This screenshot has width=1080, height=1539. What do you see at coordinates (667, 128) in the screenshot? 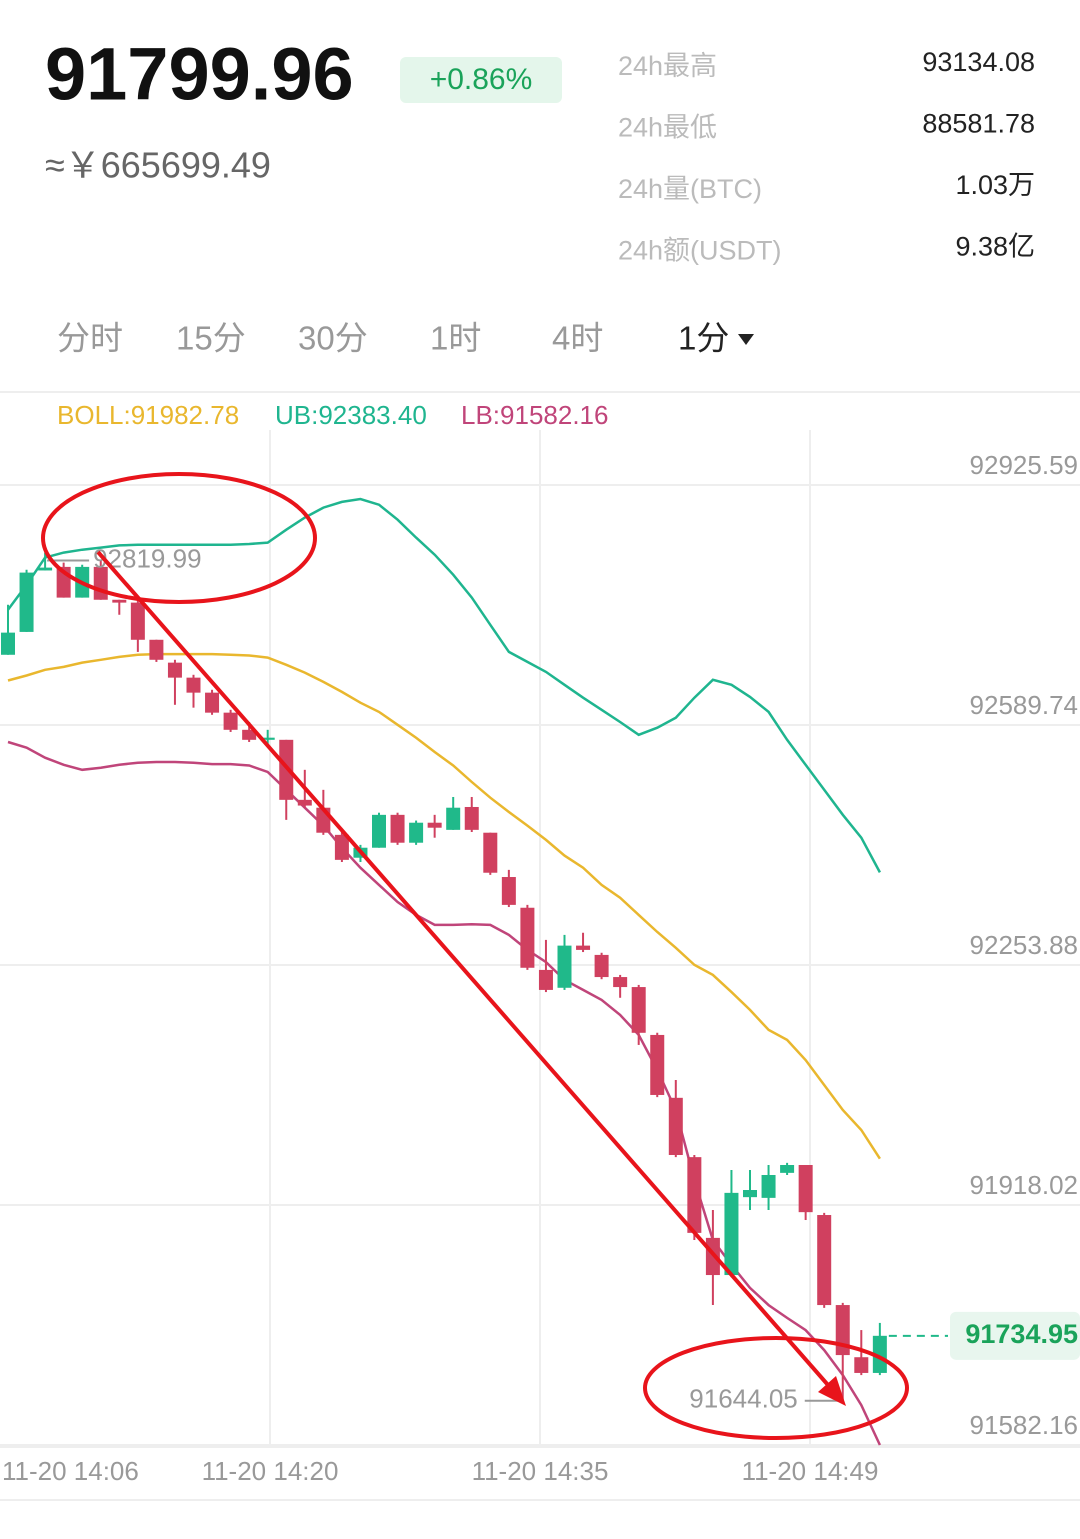
I see `stat-label: 24h最低` at bounding box center [667, 128].